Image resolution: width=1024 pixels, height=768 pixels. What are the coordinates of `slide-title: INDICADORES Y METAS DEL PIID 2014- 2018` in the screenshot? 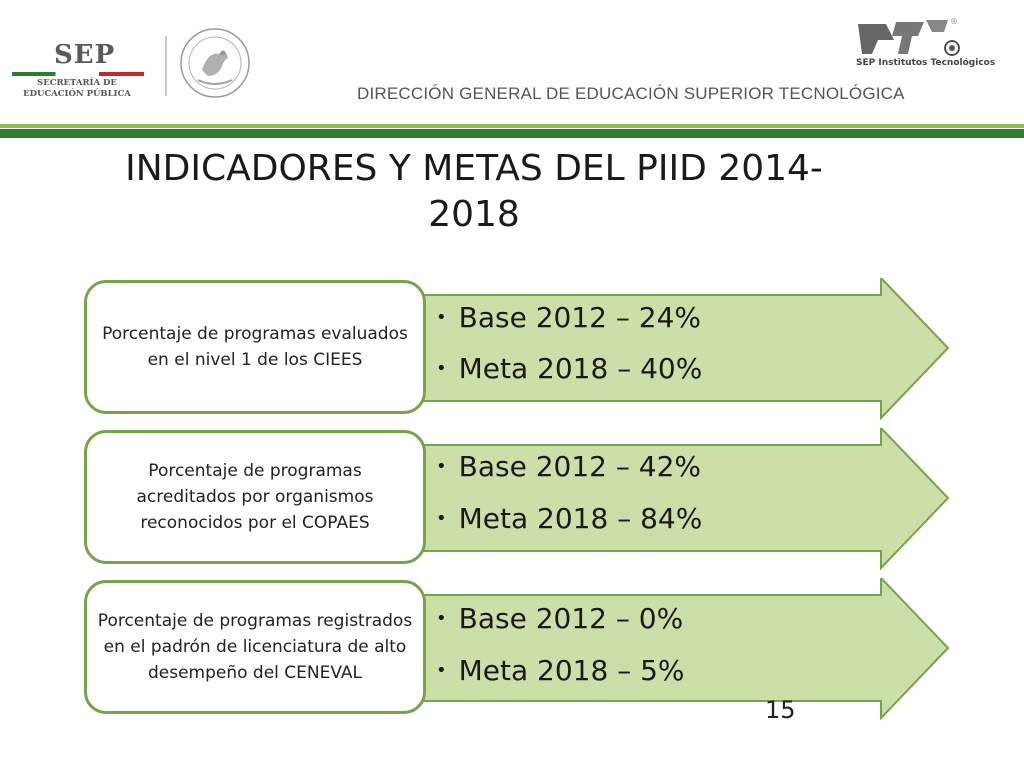 It's located at (474, 192).